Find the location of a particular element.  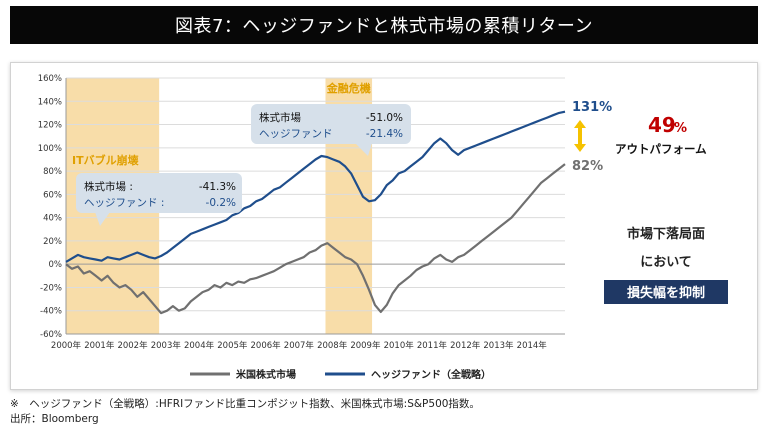

y-tick-label: -20% is located at coordinates (51, 288).